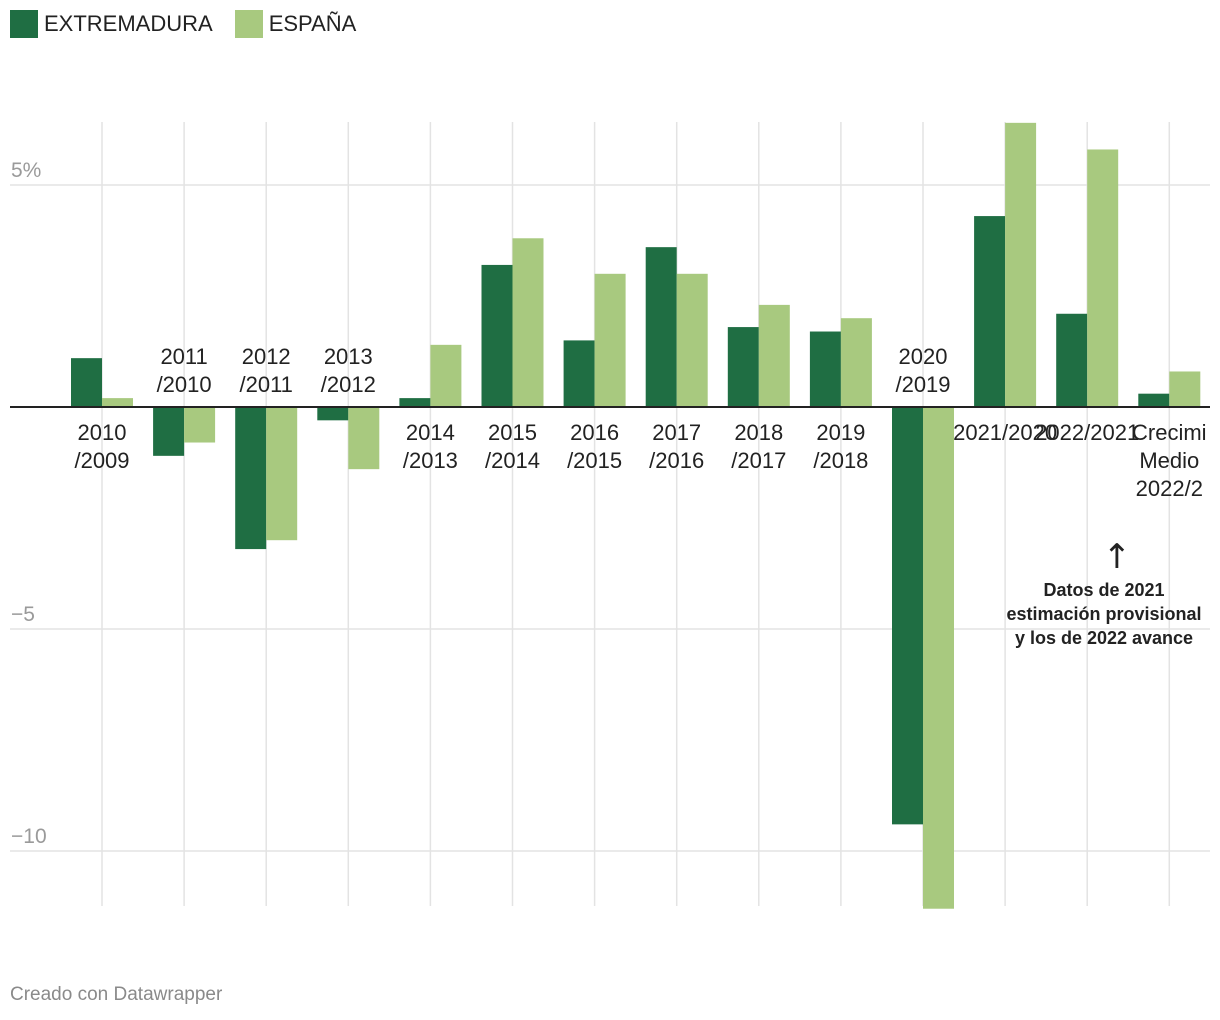  I want to click on x-category-label-line: 2022/2, so click(1169, 488).